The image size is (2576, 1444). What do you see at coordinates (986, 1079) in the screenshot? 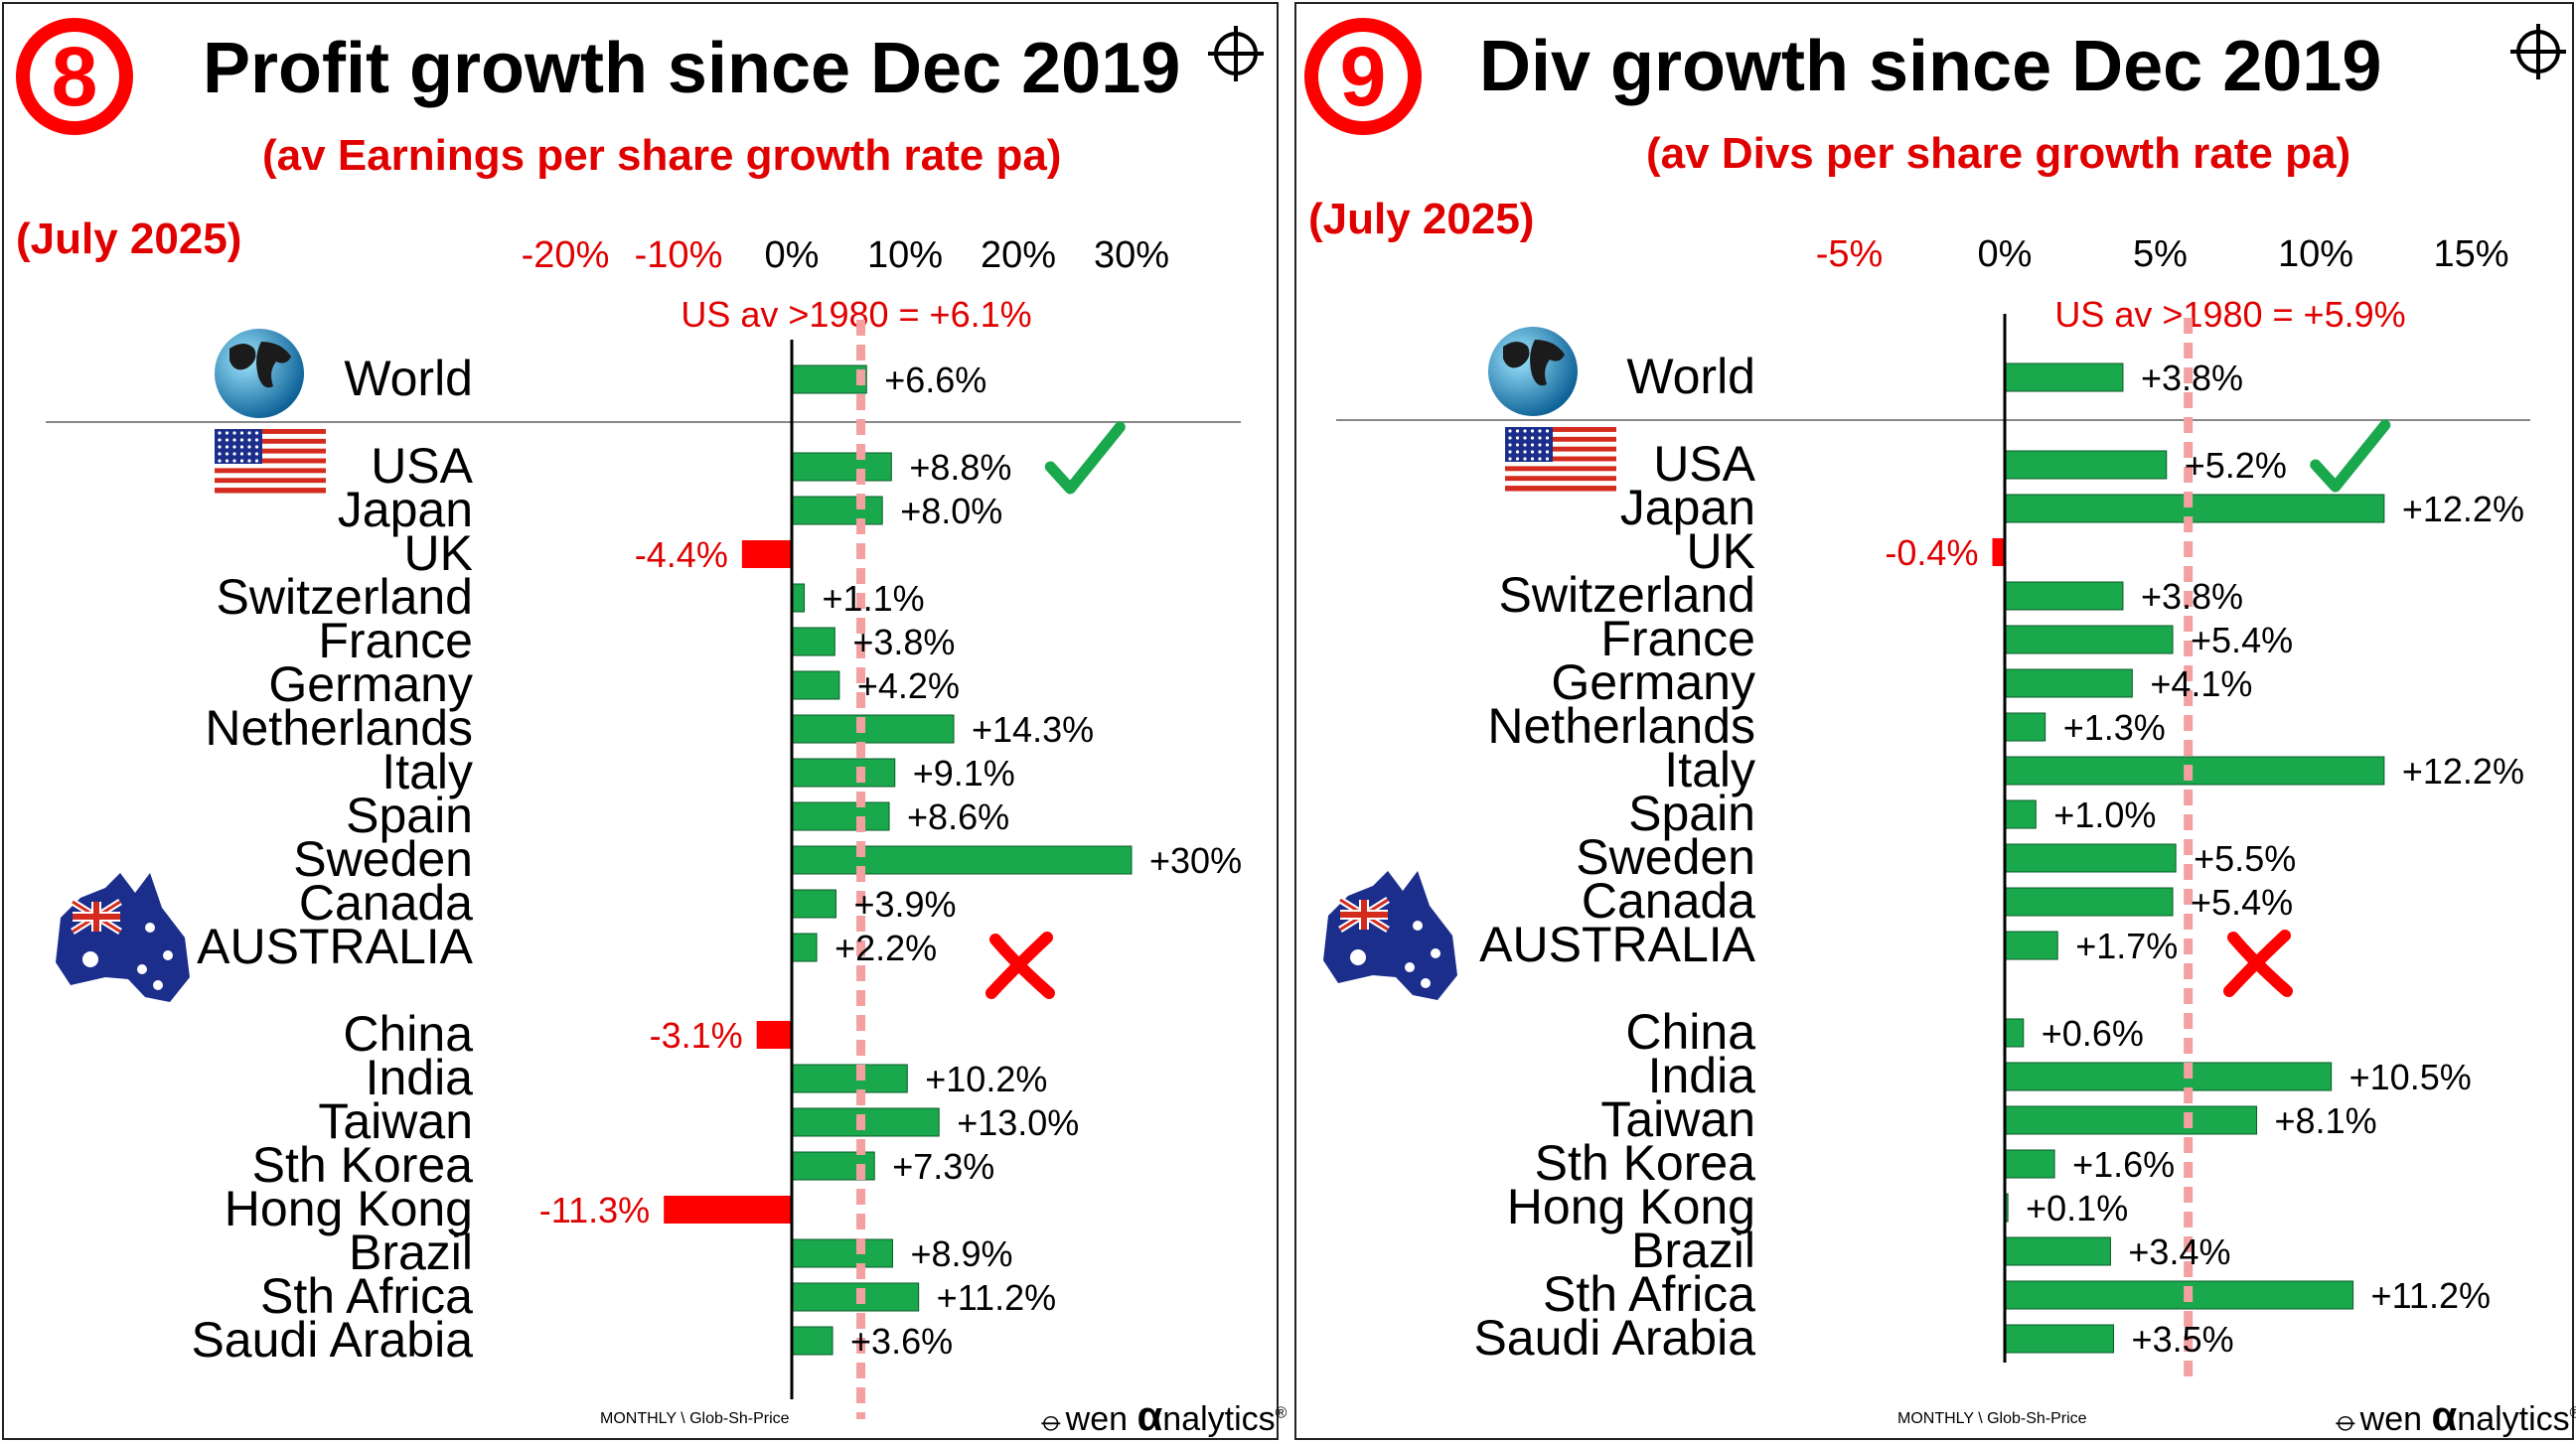
I see `value-label-india: +10.2%` at bounding box center [986, 1079].